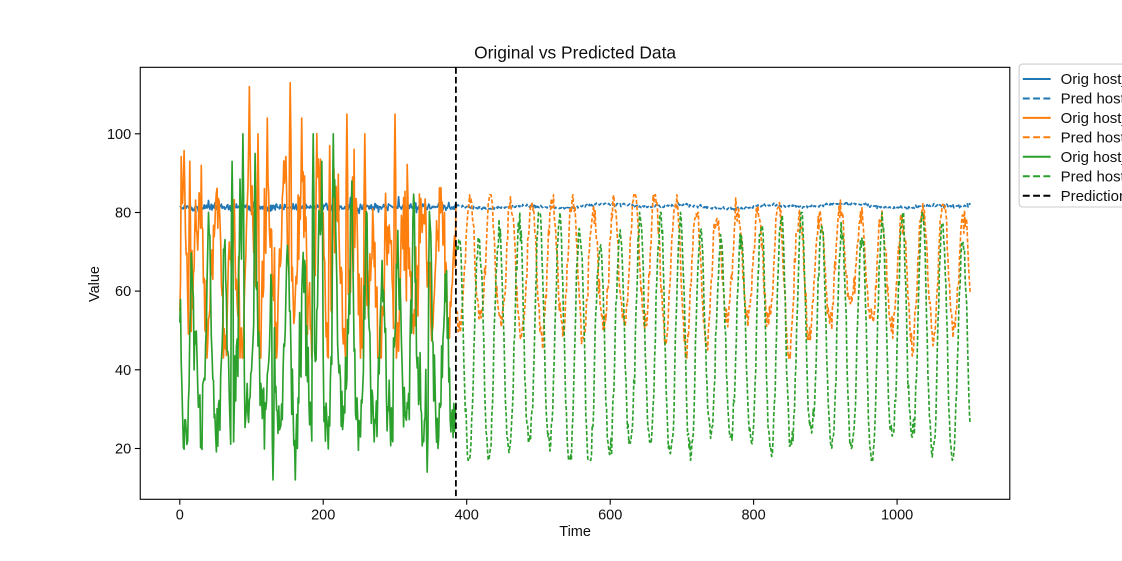  Describe the element at coordinates (1091, 176) in the screenshot. I see `svg-text: Pred host_3` at that location.